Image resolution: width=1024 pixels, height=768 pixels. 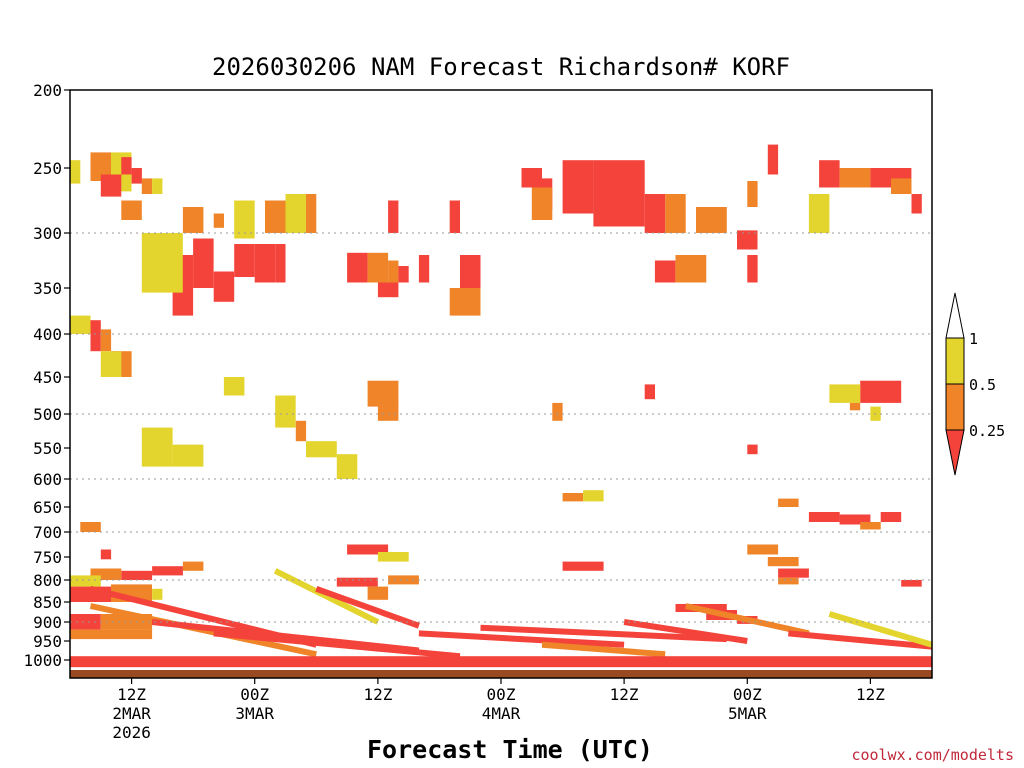 I want to click on legend-swatch-0.5-1, so click(x=955, y=361).